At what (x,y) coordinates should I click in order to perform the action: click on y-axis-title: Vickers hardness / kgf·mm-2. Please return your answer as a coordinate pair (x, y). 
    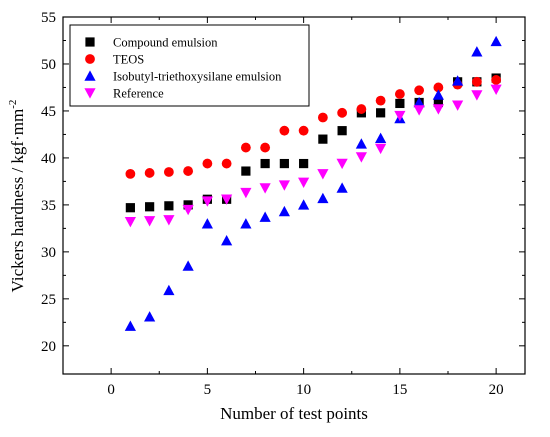
    Looking at the image, I should click on (17, 196).